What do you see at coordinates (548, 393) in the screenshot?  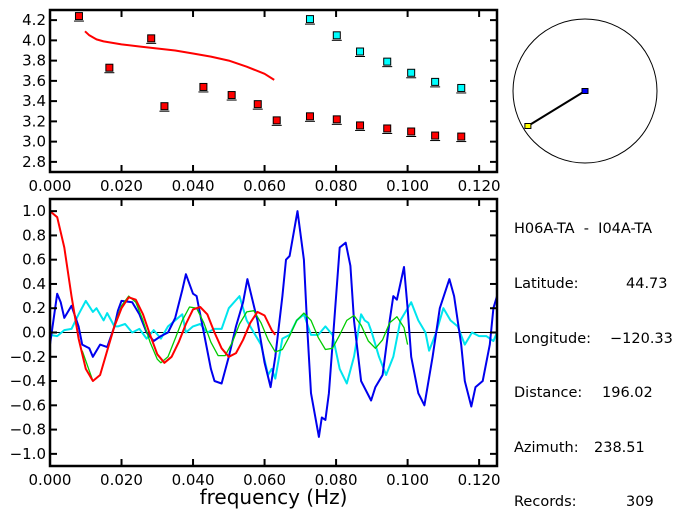 I see `info-label: Distance:` at bounding box center [548, 393].